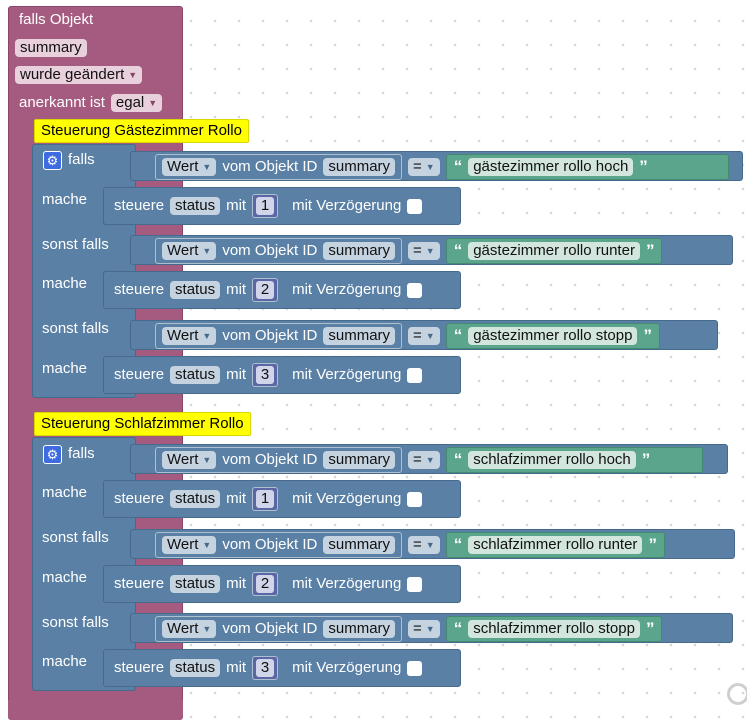 Image resolution: width=747 pixels, height=725 pixels. Describe the element at coordinates (79, 75) in the screenshot. I see `trigger-event-dropdown: wurde geändert ▼` at that location.